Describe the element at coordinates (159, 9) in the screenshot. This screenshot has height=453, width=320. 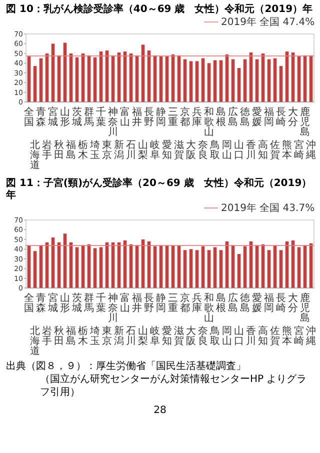
I see `chart-title: 図 10：乳がん検診受診率（40～69 歳 女性）令和元（2019）年` at that location.